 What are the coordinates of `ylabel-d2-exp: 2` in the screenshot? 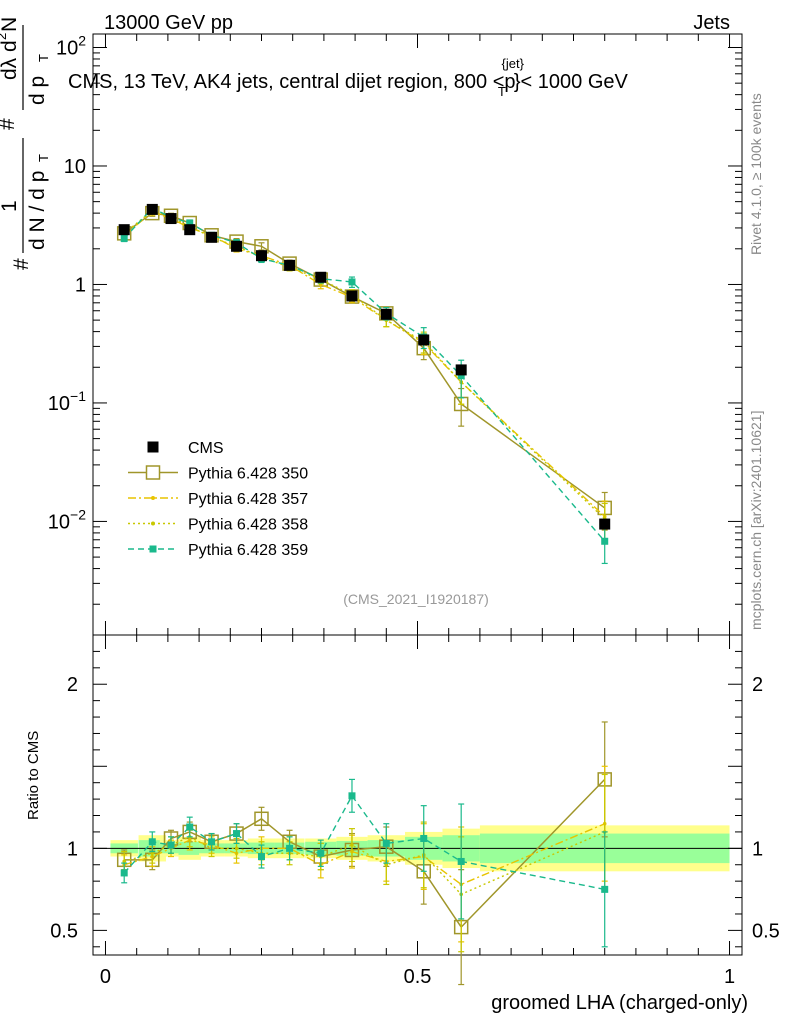 It's located at (4, 36).